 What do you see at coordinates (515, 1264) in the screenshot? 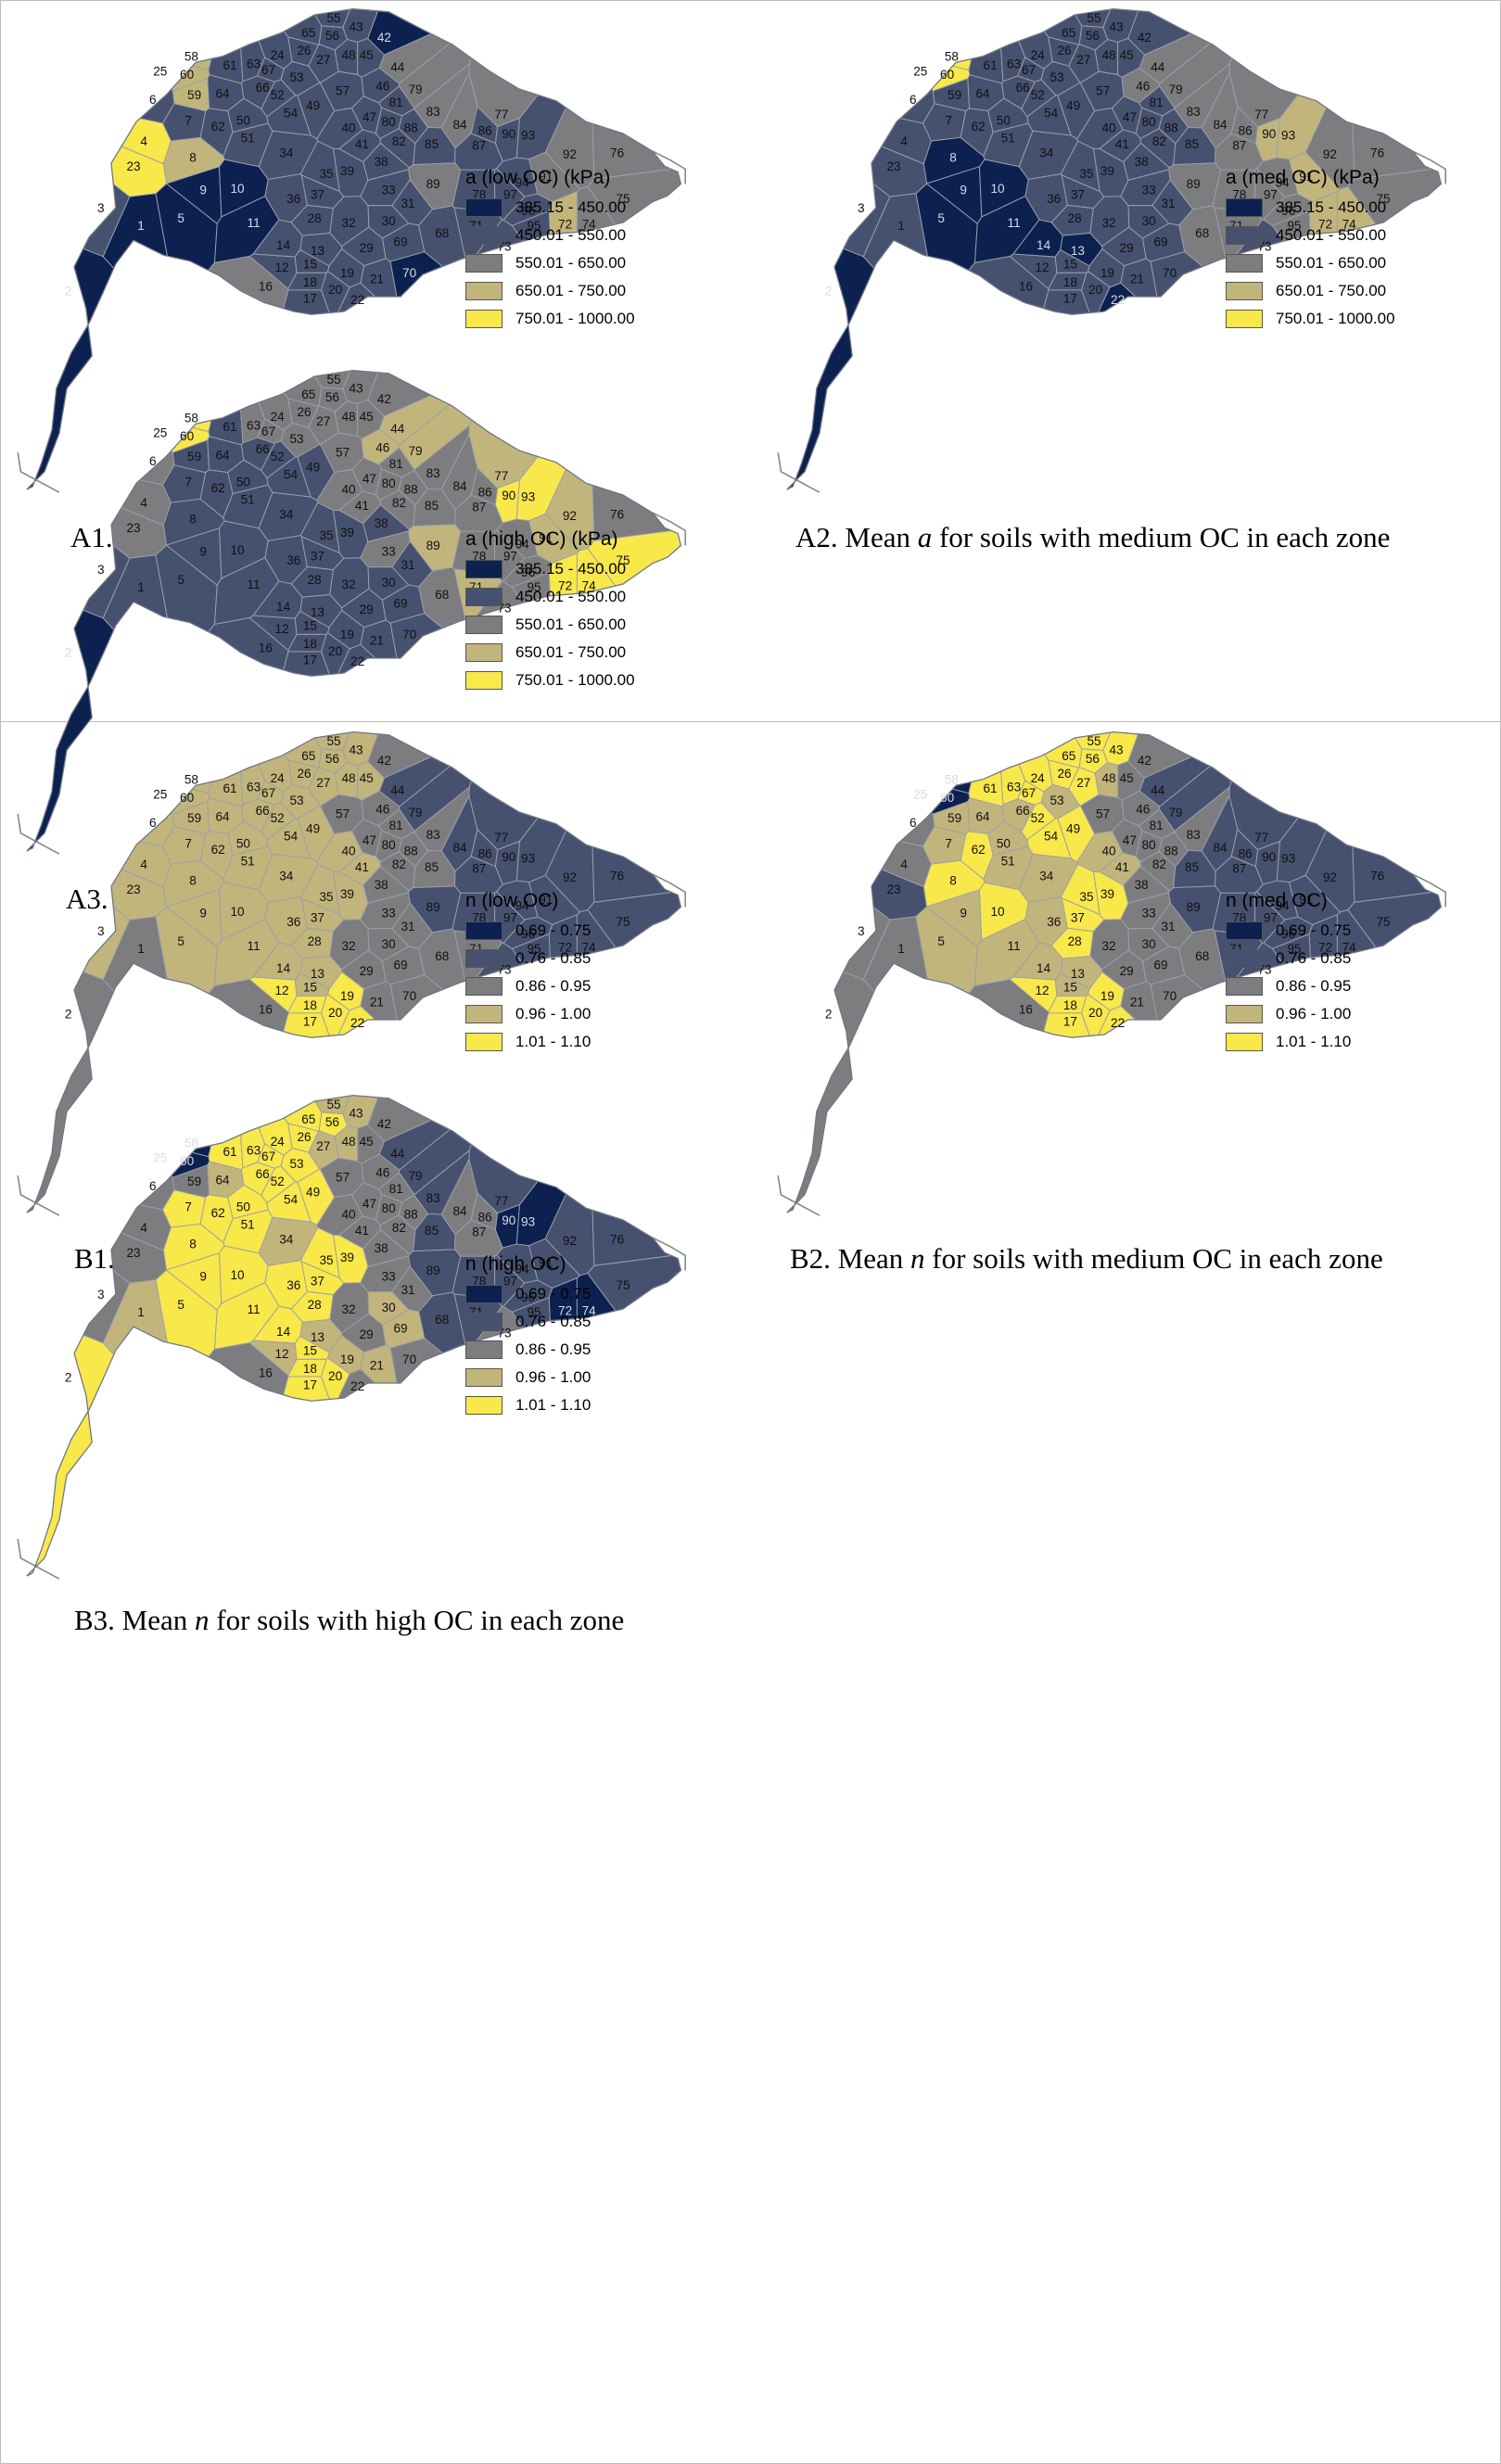
I see `legend-title: n (high OC)` at bounding box center [515, 1264].